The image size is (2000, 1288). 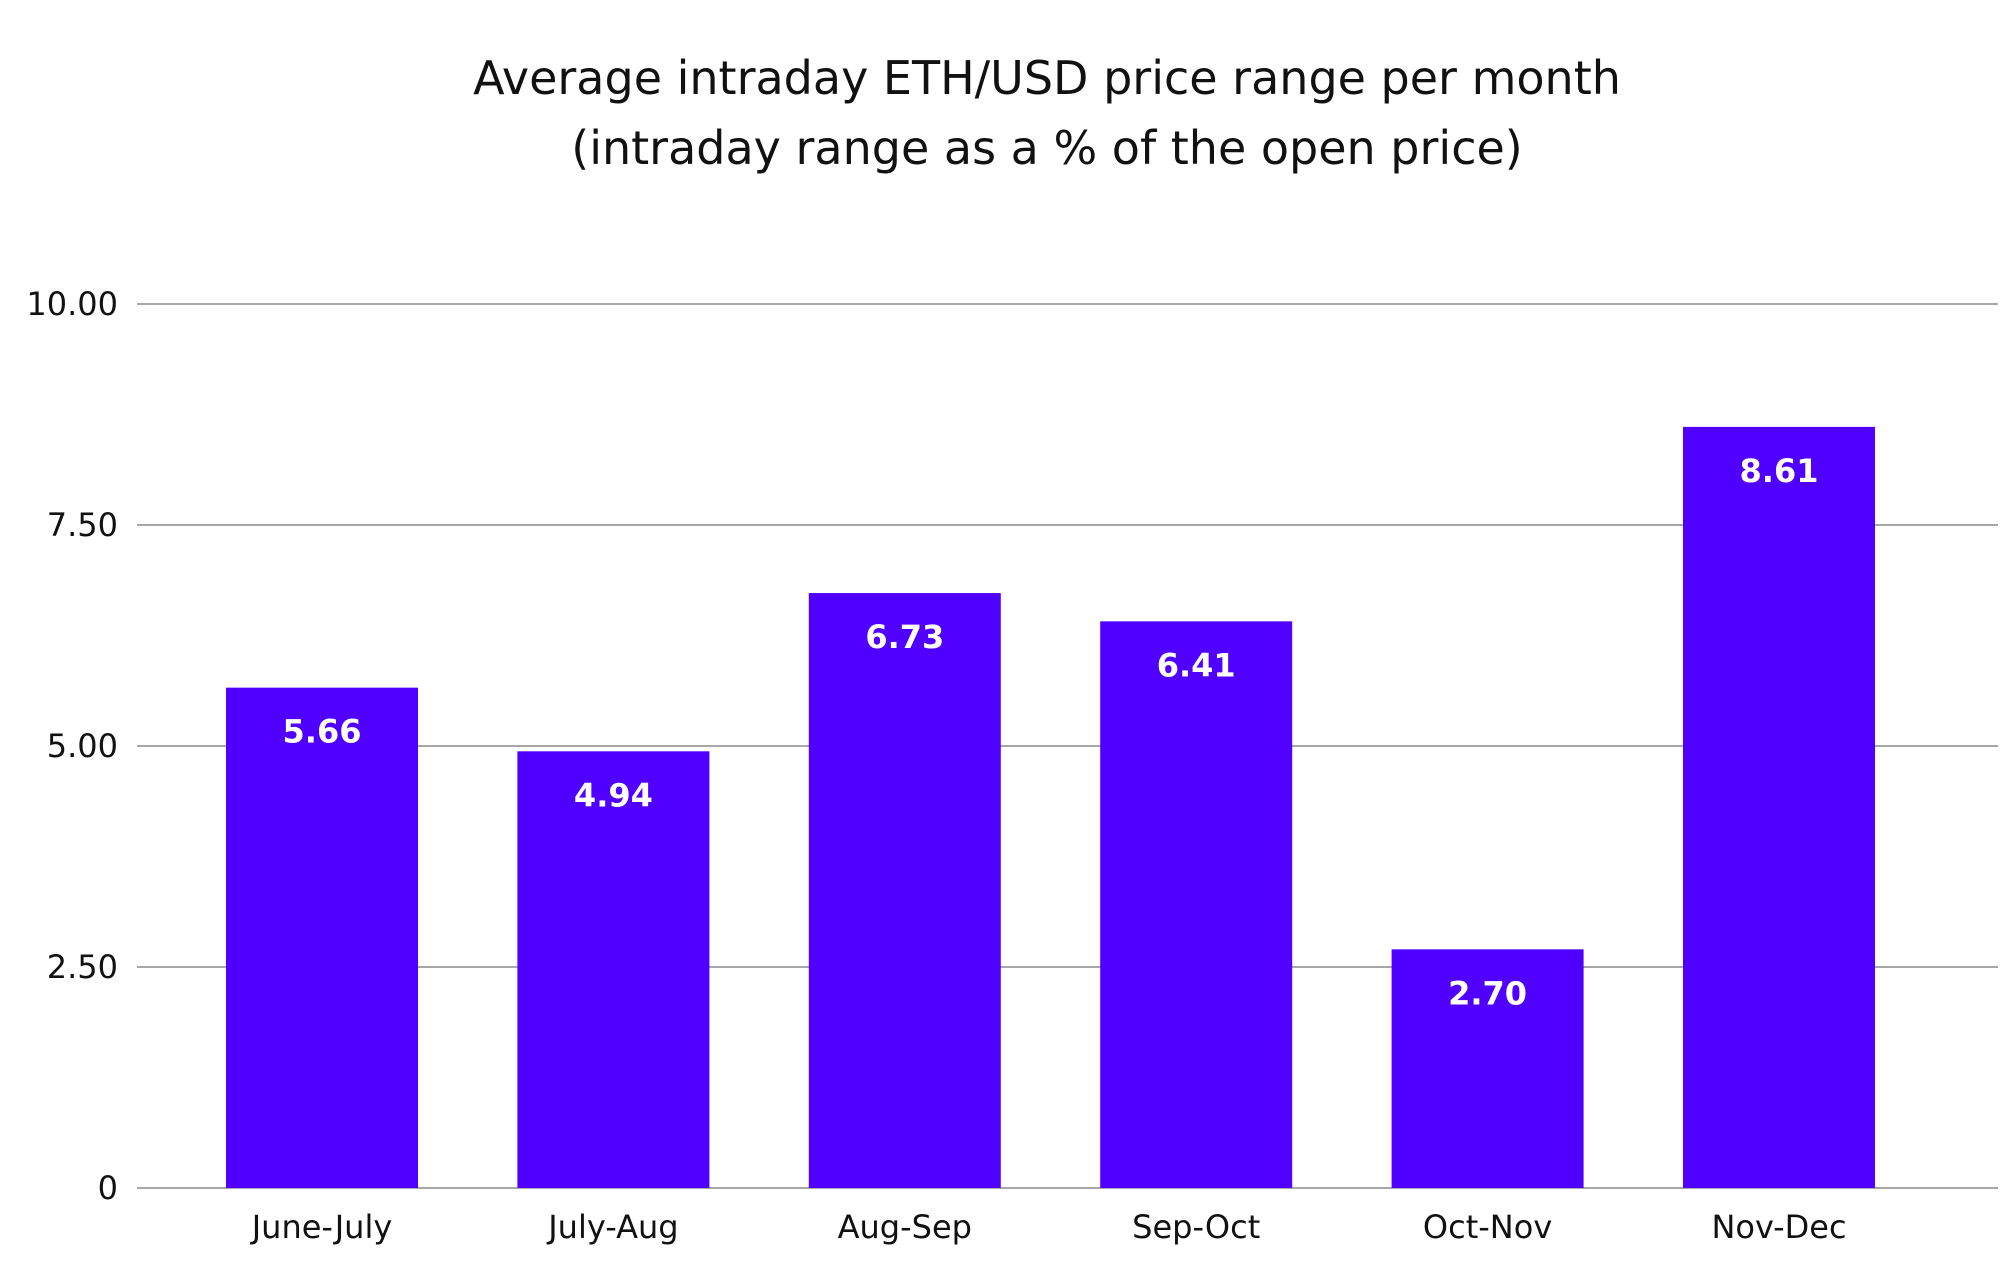 What do you see at coordinates (82, 525) in the screenshot?
I see `y-tick-label: 7.50` at bounding box center [82, 525].